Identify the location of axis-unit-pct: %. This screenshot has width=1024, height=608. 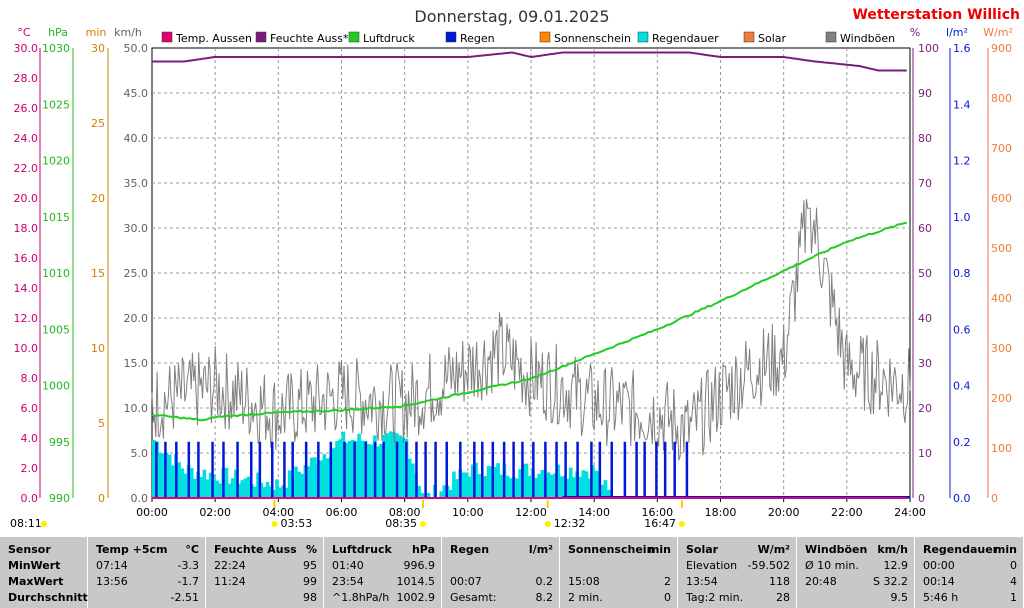
(915, 32).